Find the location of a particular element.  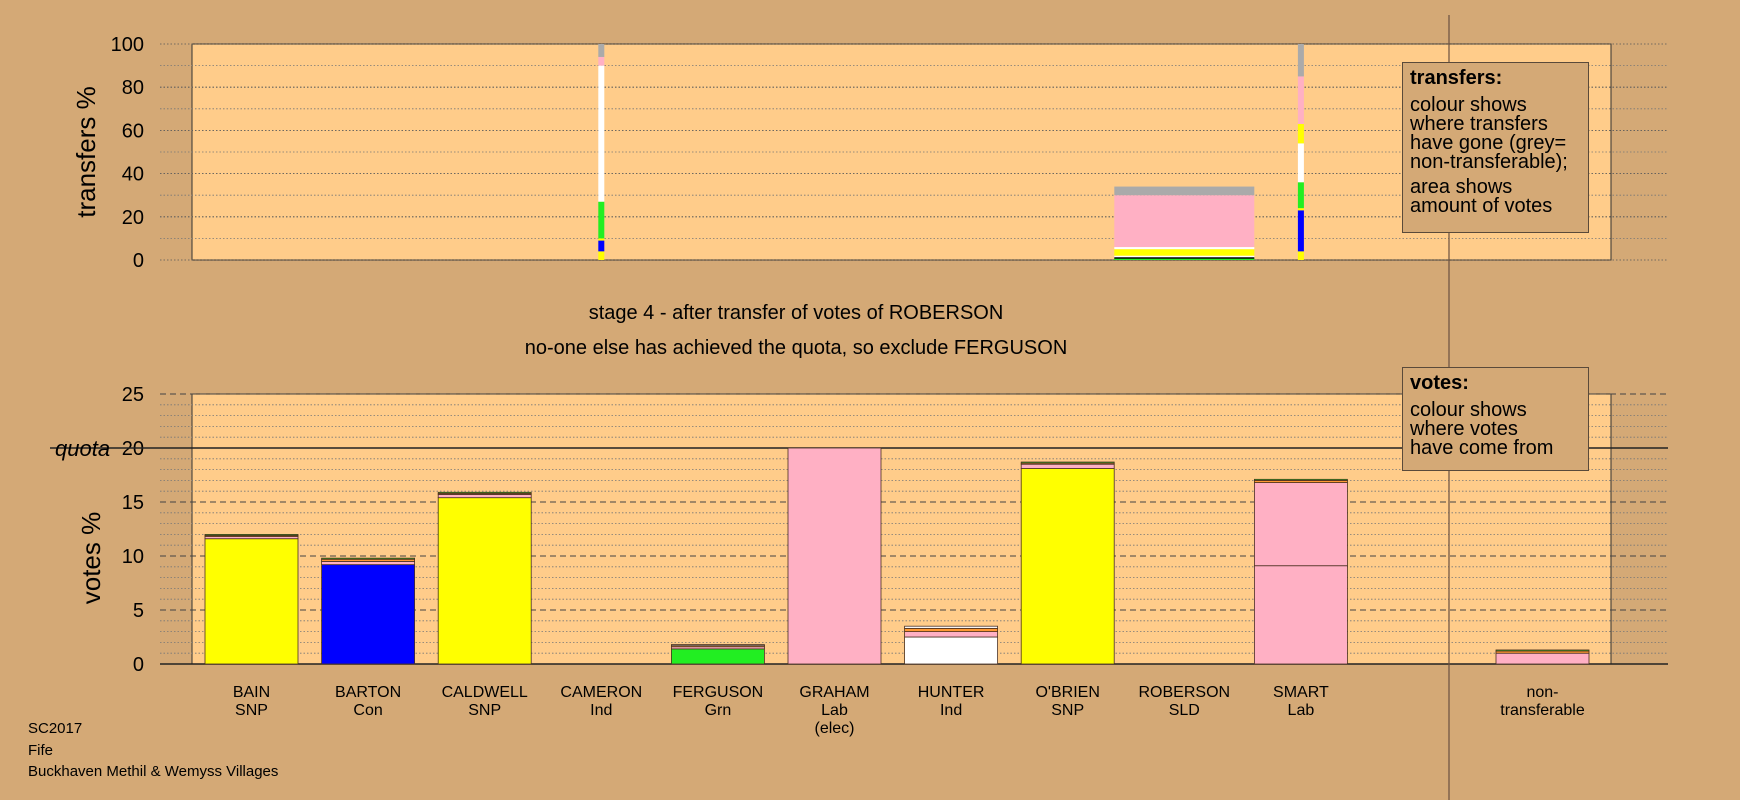

footer-election: SC2017 is located at coordinates (55, 728).